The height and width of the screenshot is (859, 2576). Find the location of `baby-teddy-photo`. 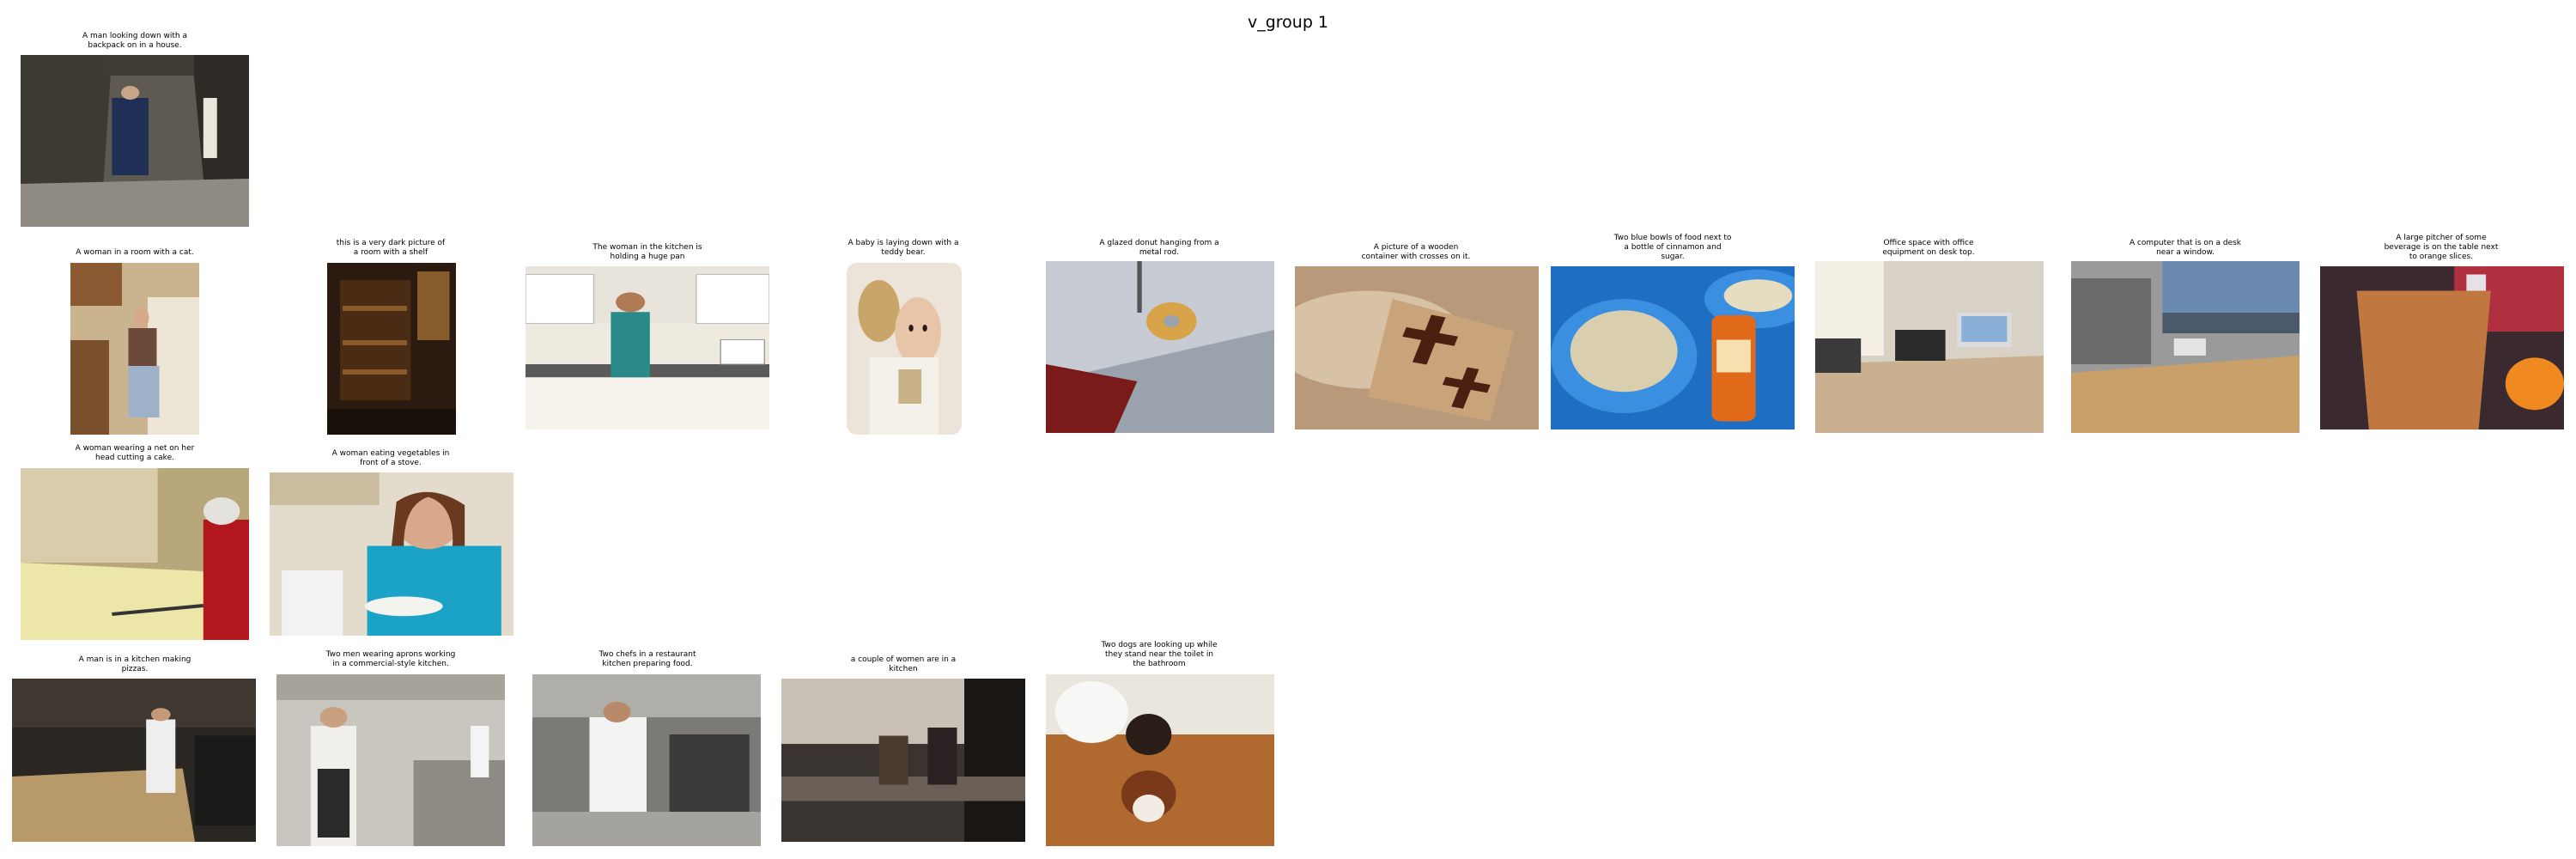

baby-teddy-photo is located at coordinates (904, 349).